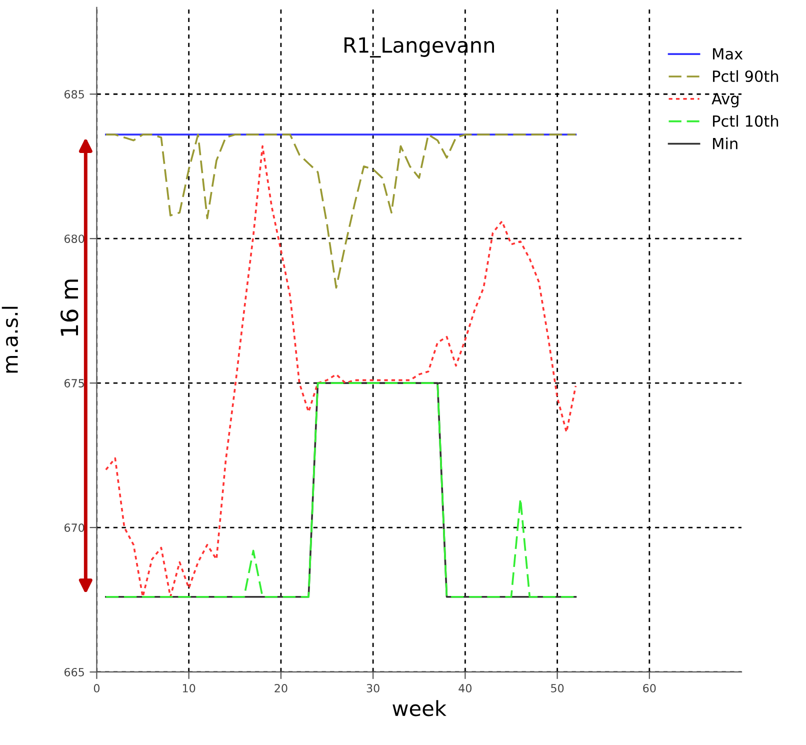  I want to click on text: 16 m, so click(69, 308).